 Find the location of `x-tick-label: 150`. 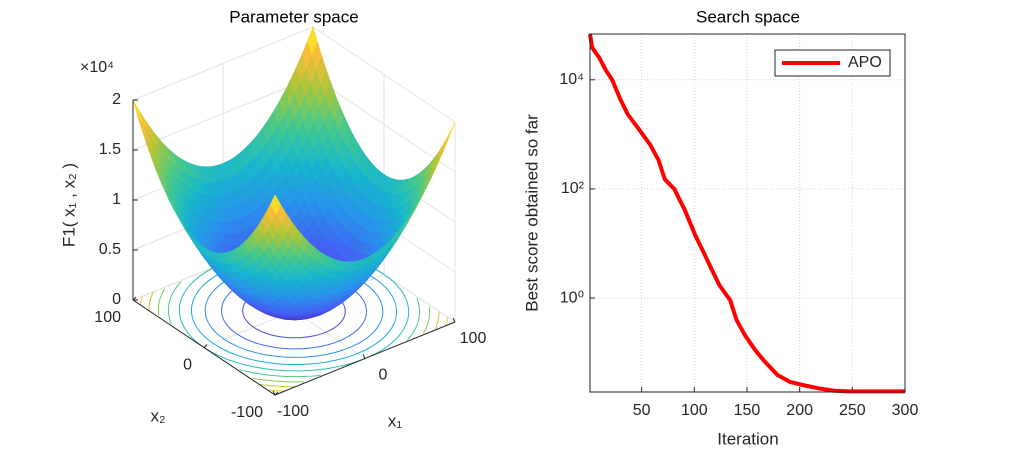

x-tick-label: 150 is located at coordinates (747, 410).